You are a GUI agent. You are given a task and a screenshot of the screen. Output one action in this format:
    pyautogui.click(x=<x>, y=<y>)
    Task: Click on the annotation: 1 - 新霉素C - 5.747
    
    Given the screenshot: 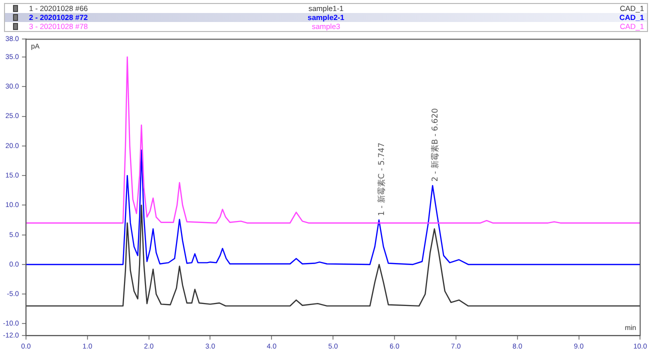 What is the action you would take?
    pyautogui.click(x=381, y=179)
    